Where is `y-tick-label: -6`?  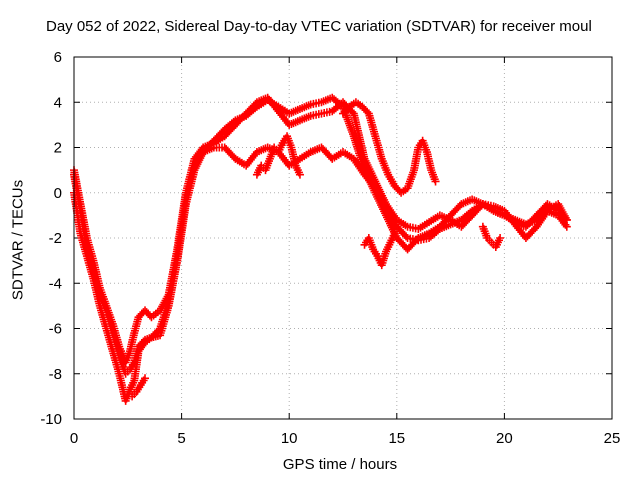 y-tick-label: -6 is located at coordinates (55, 329).